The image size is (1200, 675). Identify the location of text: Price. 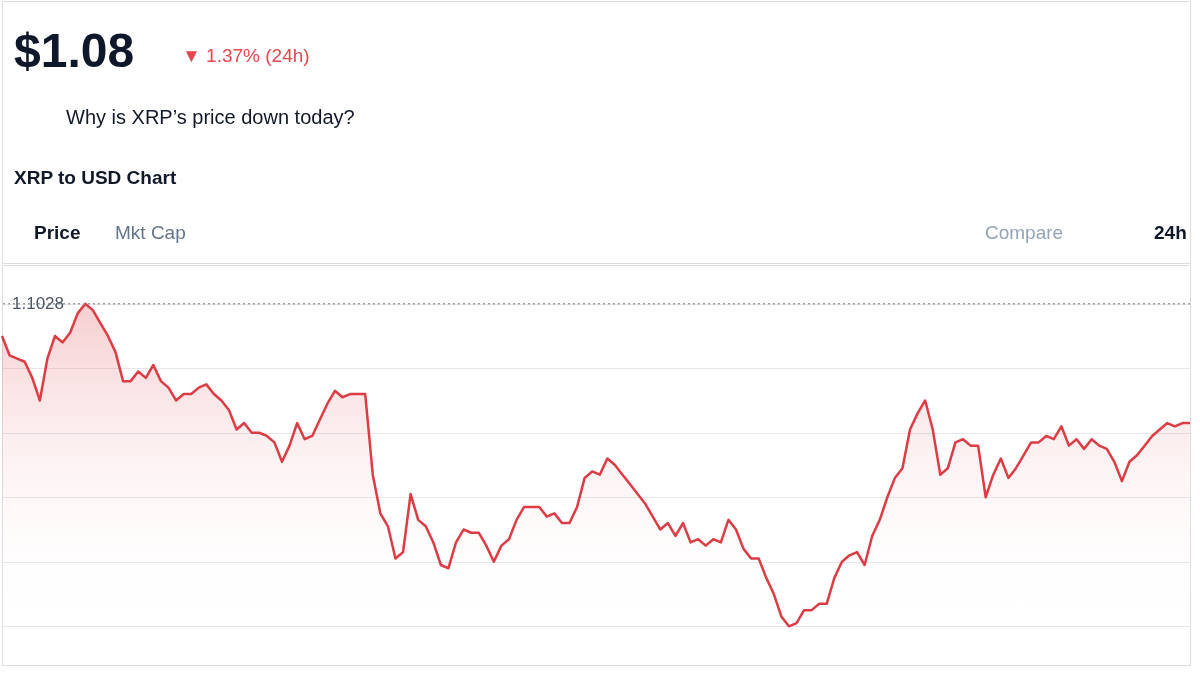
(57, 232).